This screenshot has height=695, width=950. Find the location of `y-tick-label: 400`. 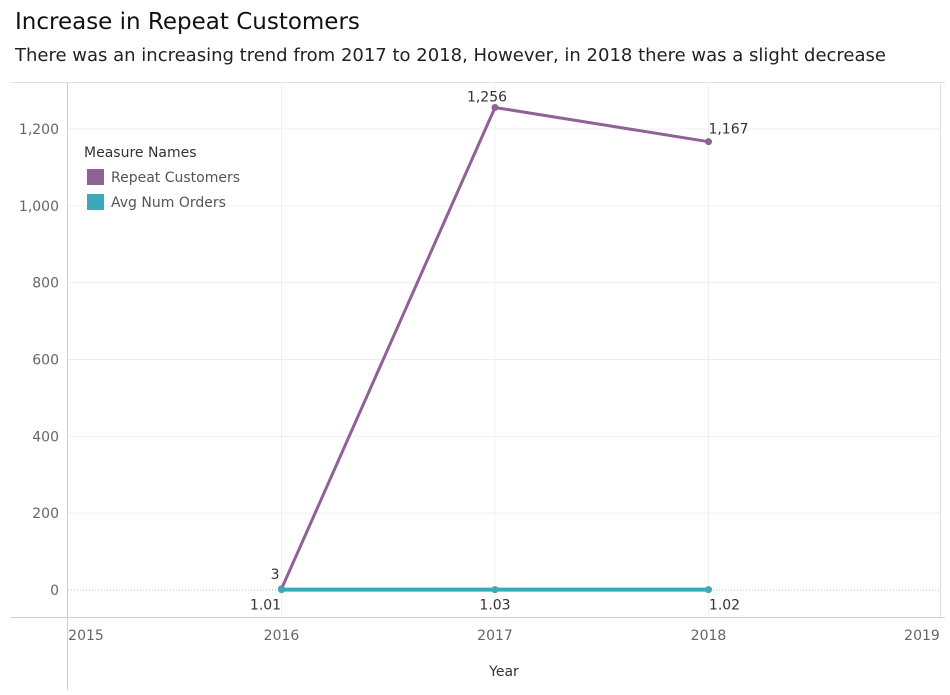

y-tick-label: 400 is located at coordinates (45, 437).